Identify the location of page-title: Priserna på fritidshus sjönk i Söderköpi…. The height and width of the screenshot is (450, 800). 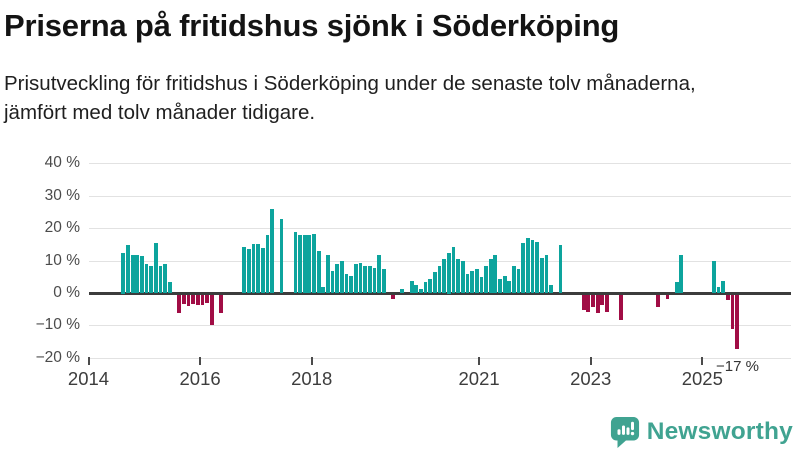
(312, 25).